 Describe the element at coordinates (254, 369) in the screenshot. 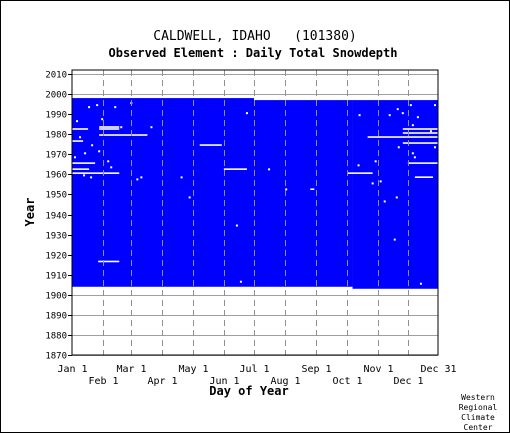

I see `x-tick-label-jul-1: Jul 1` at that location.